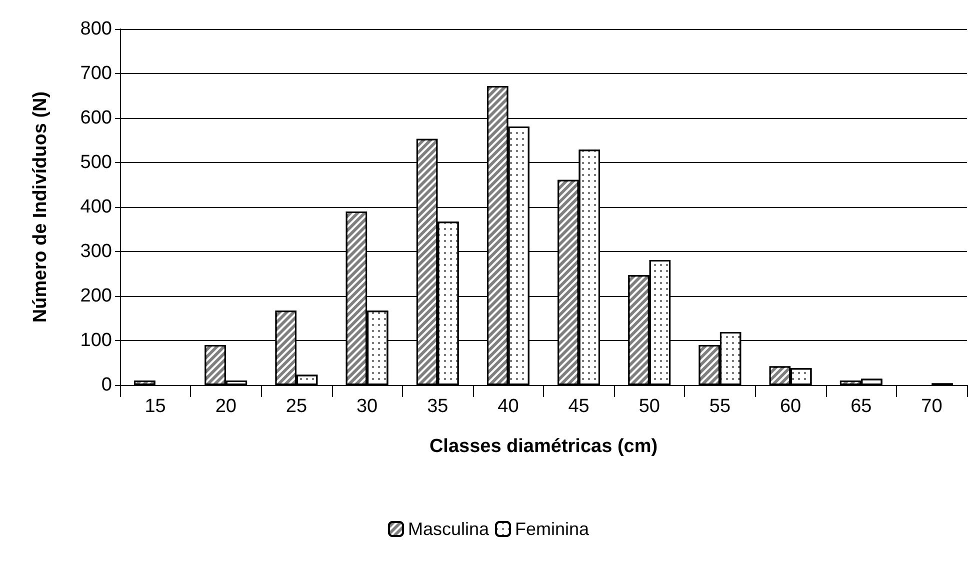 Image resolution: width=977 pixels, height=563 pixels. What do you see at coordinates (96, 251) in the screenshot?
I see `y-tick-label: 300` at bounding box center [96, 251].